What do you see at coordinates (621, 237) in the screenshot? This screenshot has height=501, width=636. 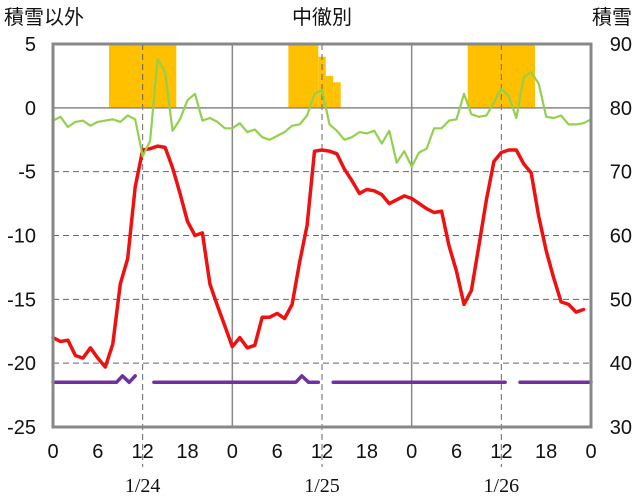 I see `y-right-tick-3: 60` at bounding box center [621, 237].